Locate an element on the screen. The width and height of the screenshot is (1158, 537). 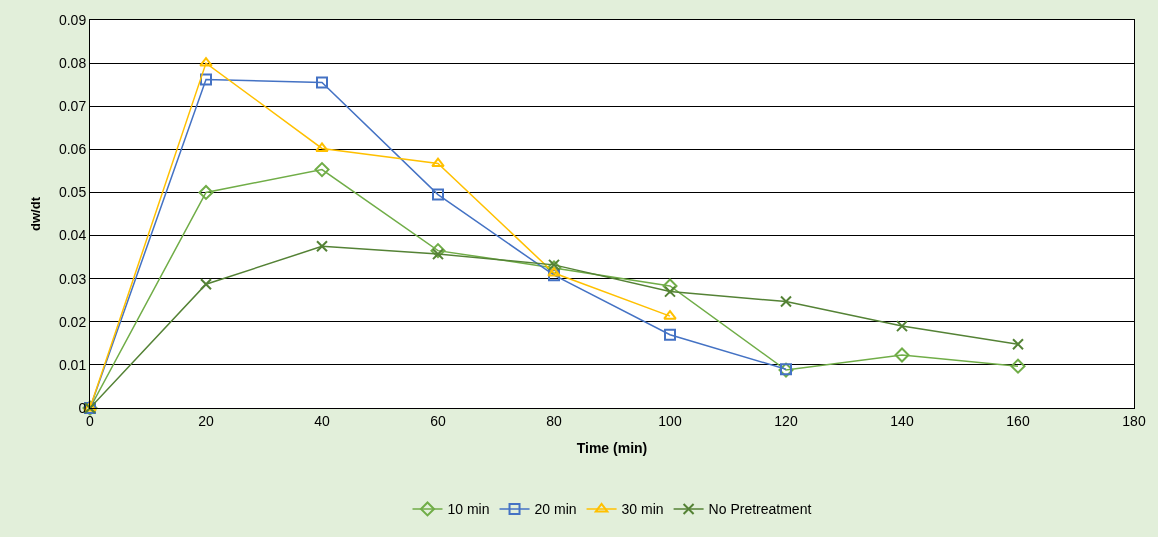
y-tick-label: 0.06 is located at coordinates (72, 149).